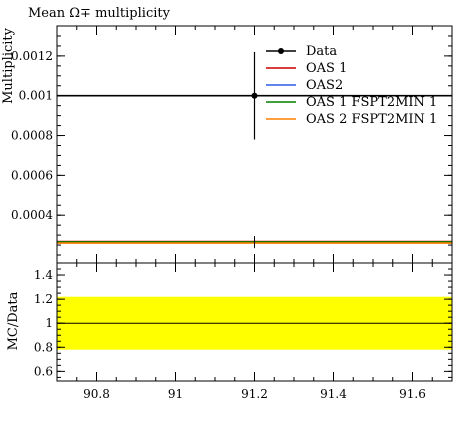 The width and height of the screenshot is (467, 421). I want to click on main-y-tick-label: 0.0004, so click(32, 215).